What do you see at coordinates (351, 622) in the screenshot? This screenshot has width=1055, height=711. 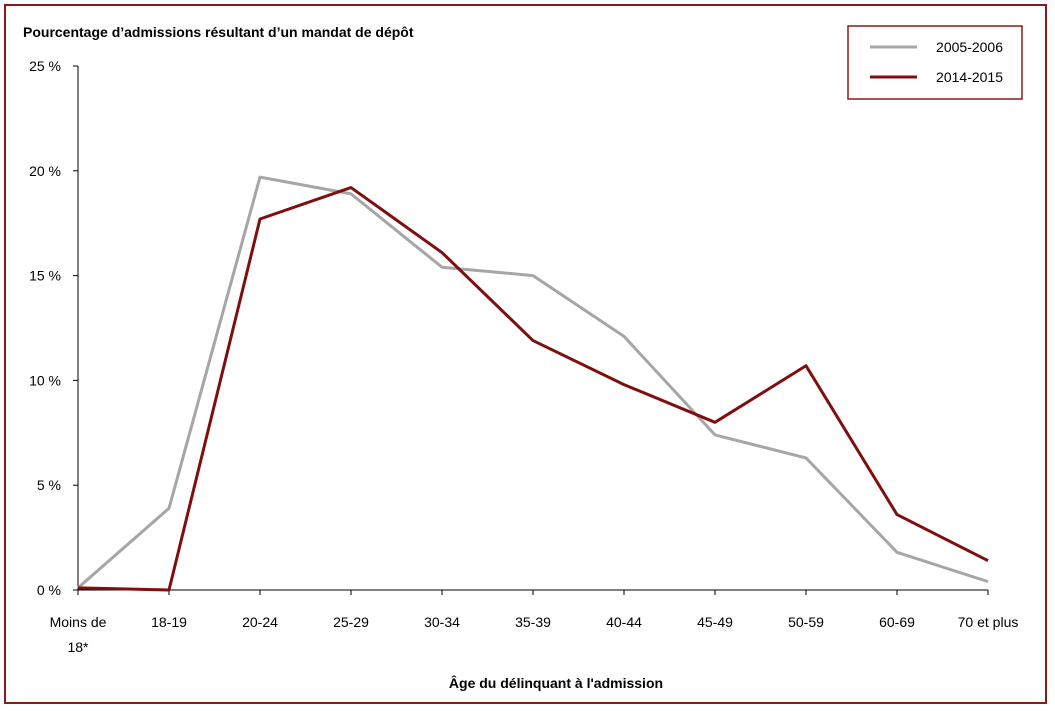 I see `x-tick-label: 25-29` at bounding box center [351, 622].